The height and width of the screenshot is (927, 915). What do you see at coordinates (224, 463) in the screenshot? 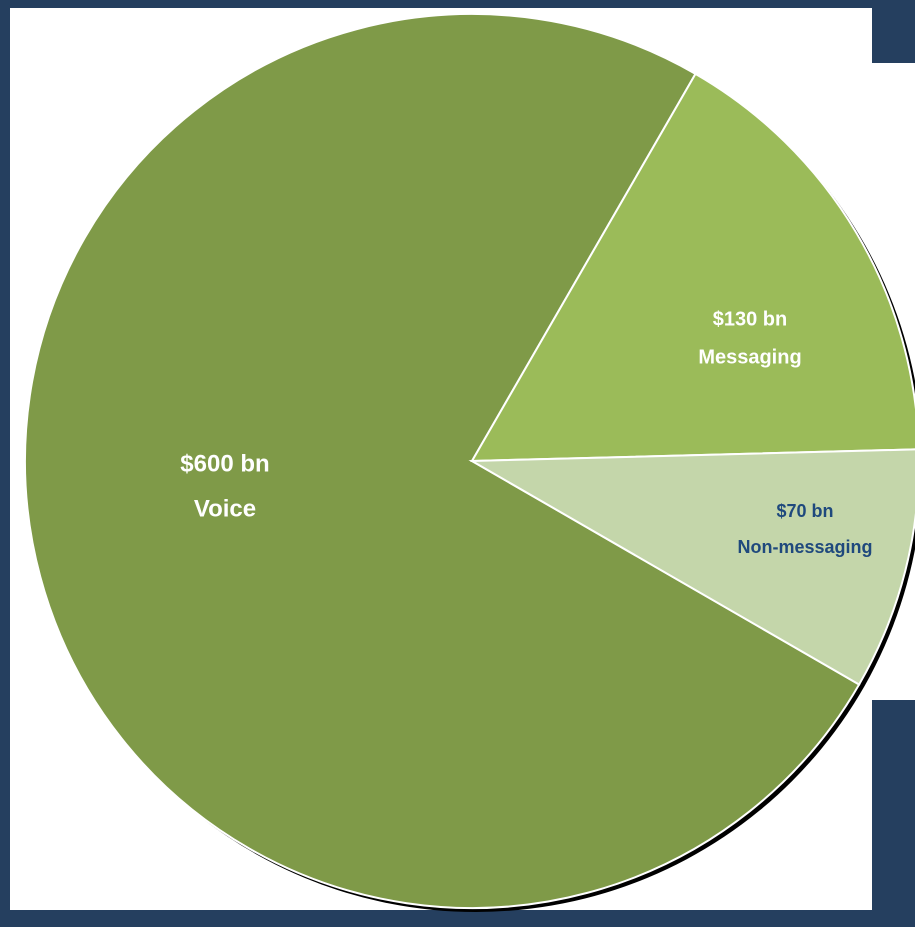
I see `data-label: $600 bn` at bounding box center [224, 463].